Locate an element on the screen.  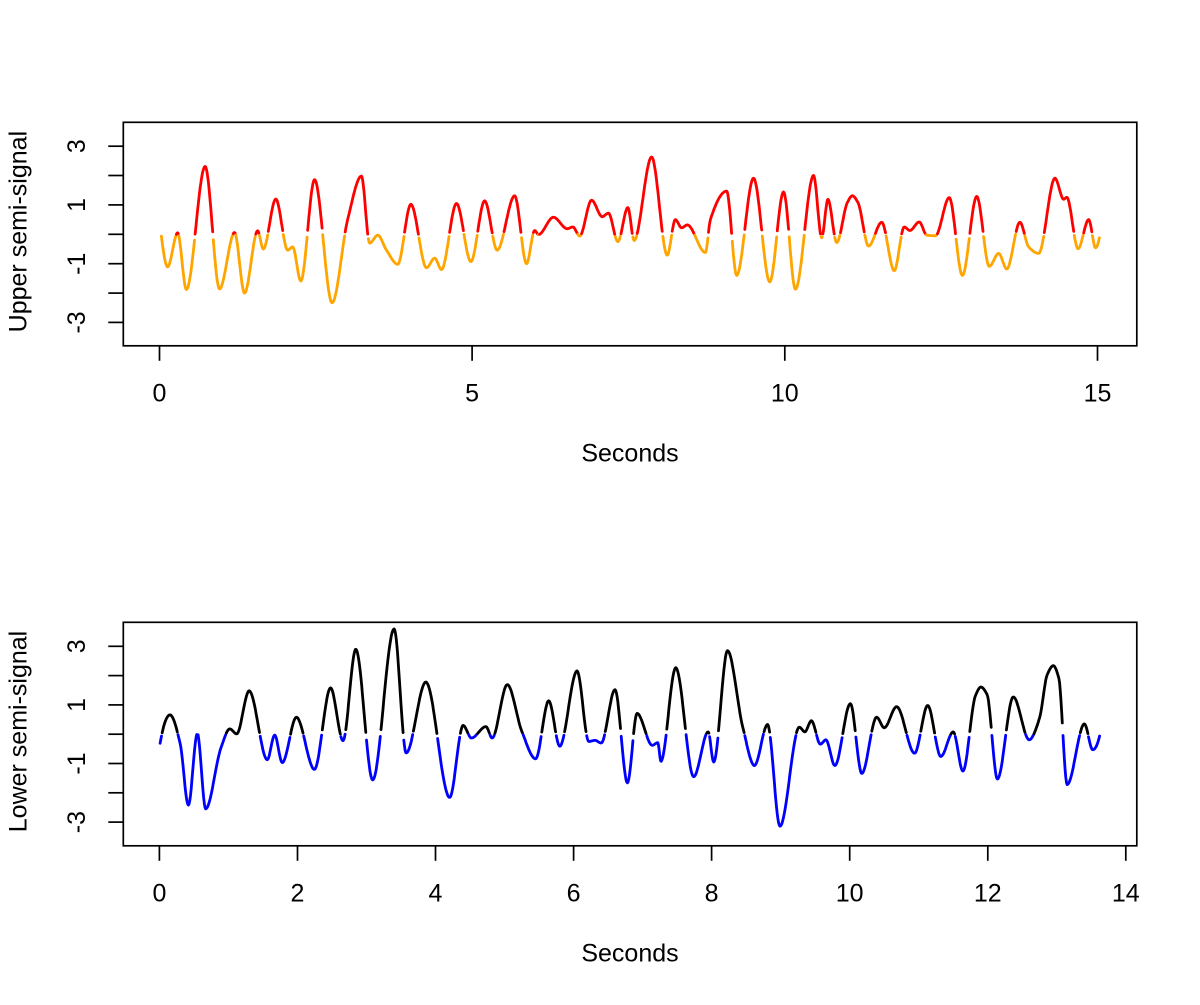
svg-text: 4 is located at coordinates (436, 893).